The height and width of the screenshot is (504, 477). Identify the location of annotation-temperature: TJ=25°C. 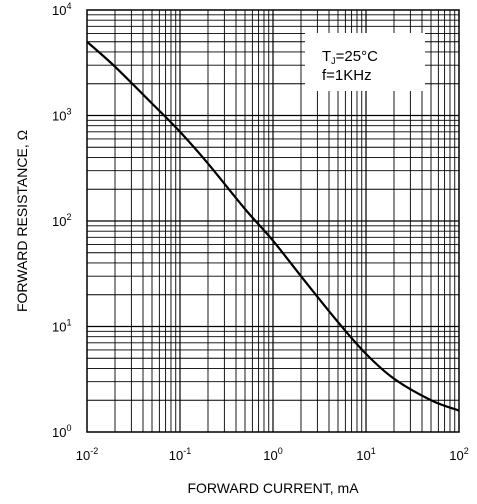
(350, 57).